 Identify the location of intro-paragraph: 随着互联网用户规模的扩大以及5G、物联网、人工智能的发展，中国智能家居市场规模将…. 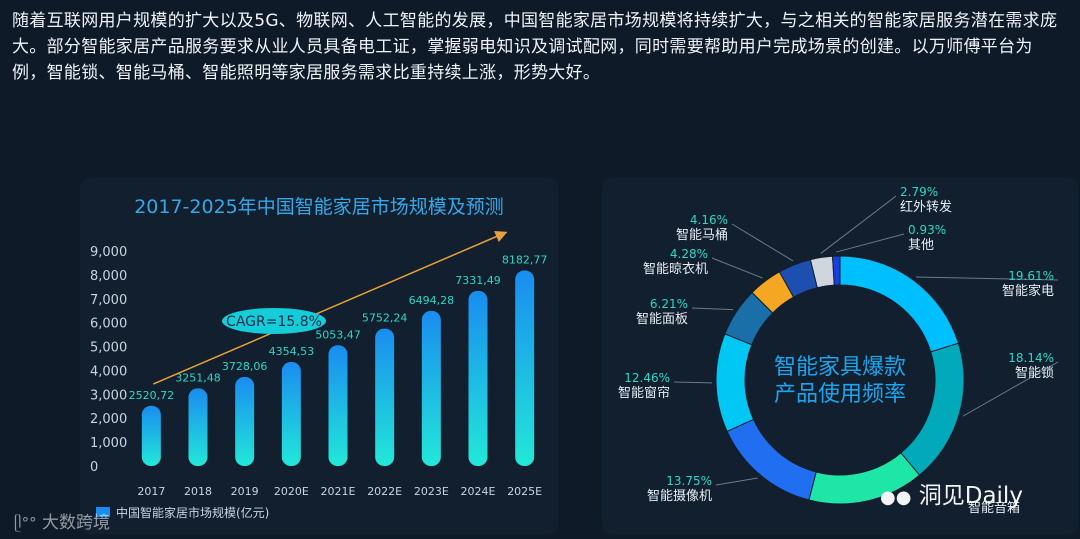
(535, 47).